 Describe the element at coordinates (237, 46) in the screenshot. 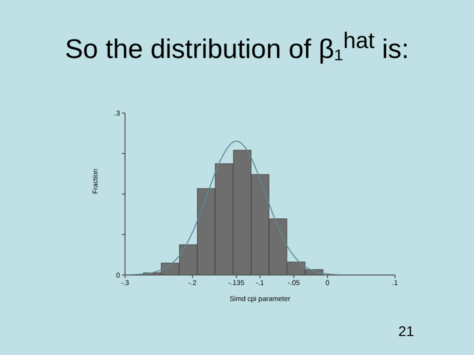

I see `chart-title: So the distribution of β₁$^{hat}$ is:` at that location.